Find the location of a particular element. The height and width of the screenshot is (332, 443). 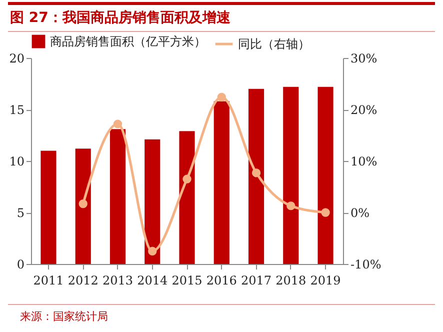

y-tick-label: 5 is located at coordinates (20, 213).